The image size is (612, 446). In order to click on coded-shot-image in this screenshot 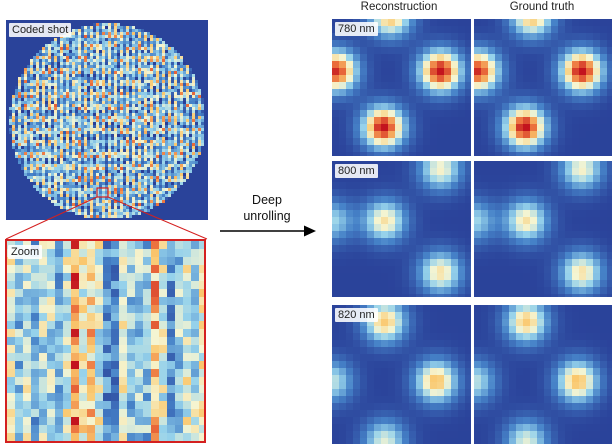, I will do `click(107, 120)`.